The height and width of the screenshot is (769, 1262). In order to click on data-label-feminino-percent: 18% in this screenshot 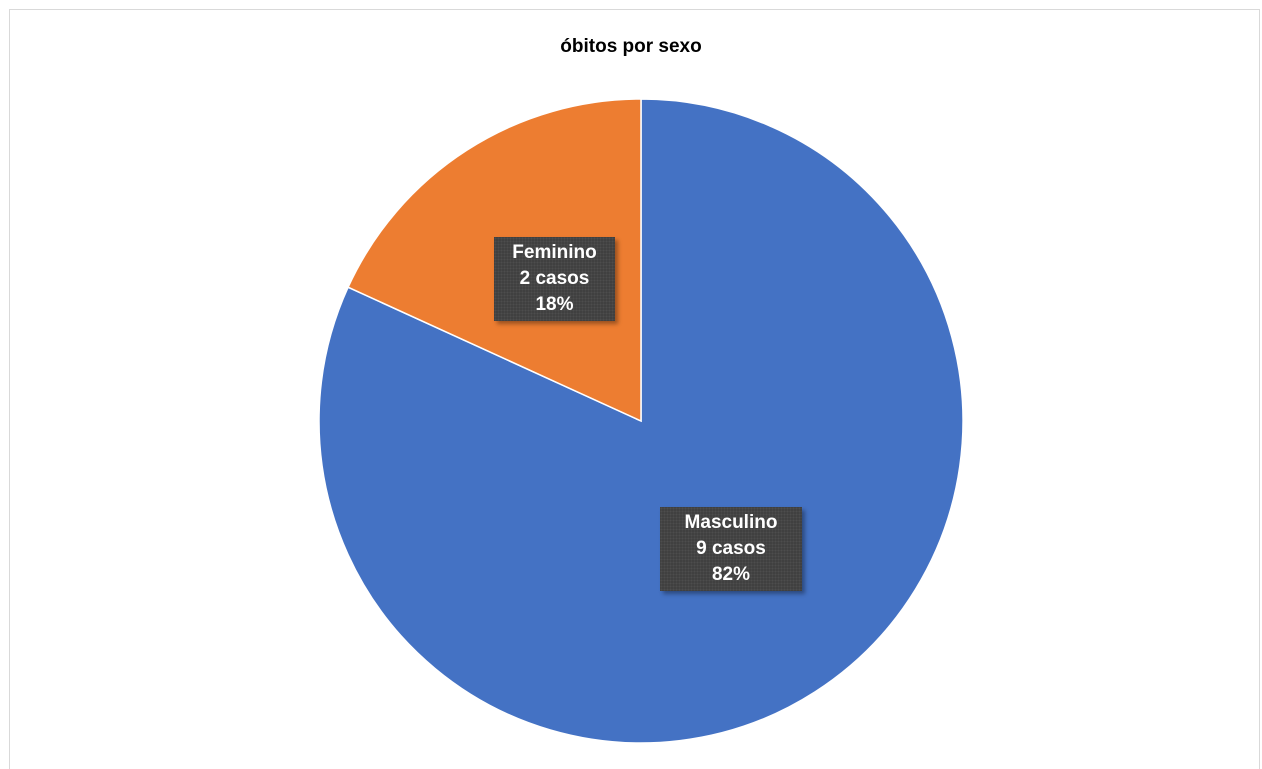, I will do `click(554, 304)`.